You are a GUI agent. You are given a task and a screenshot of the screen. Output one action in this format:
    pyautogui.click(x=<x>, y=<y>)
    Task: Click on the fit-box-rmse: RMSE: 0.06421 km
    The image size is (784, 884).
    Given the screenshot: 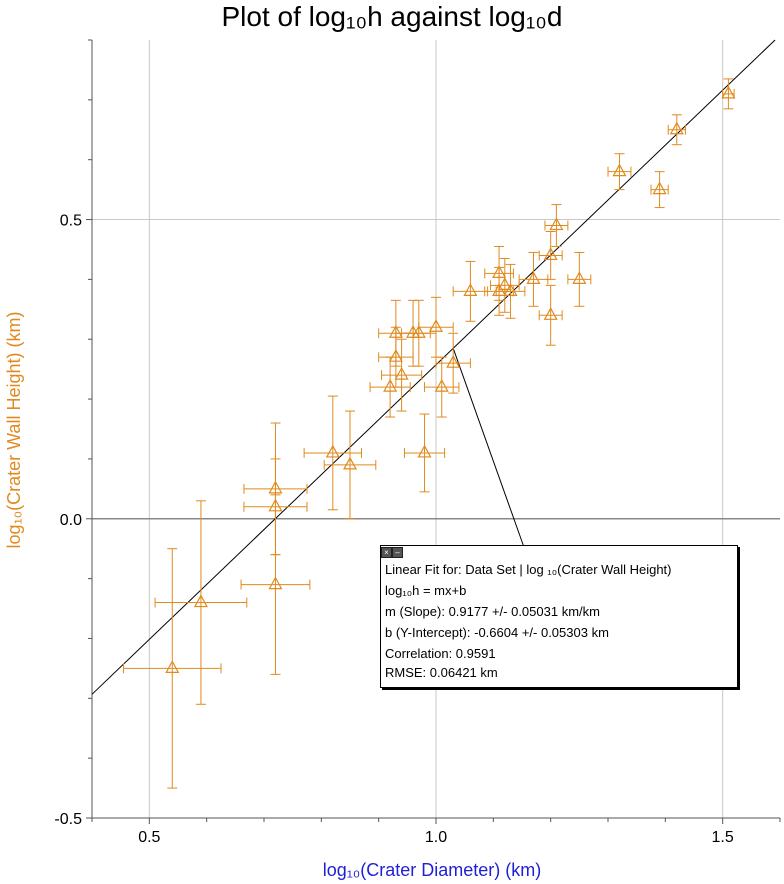 What is the action you would take?
    pyautogui.click(x=441, y=672)
    